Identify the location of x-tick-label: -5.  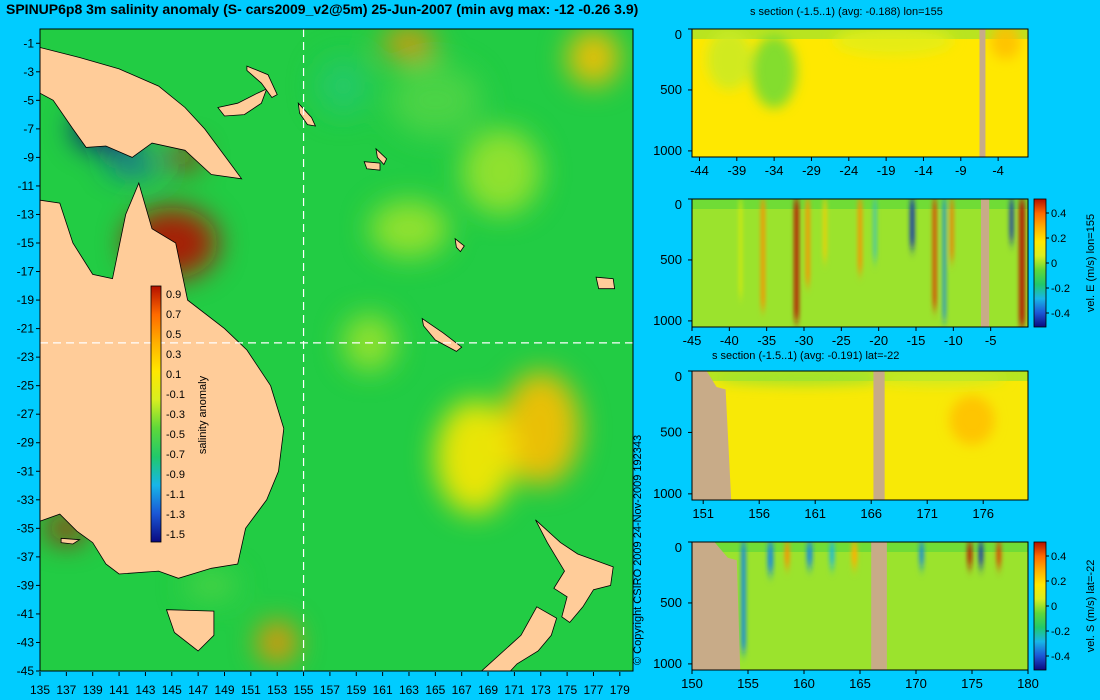
(991, 340).